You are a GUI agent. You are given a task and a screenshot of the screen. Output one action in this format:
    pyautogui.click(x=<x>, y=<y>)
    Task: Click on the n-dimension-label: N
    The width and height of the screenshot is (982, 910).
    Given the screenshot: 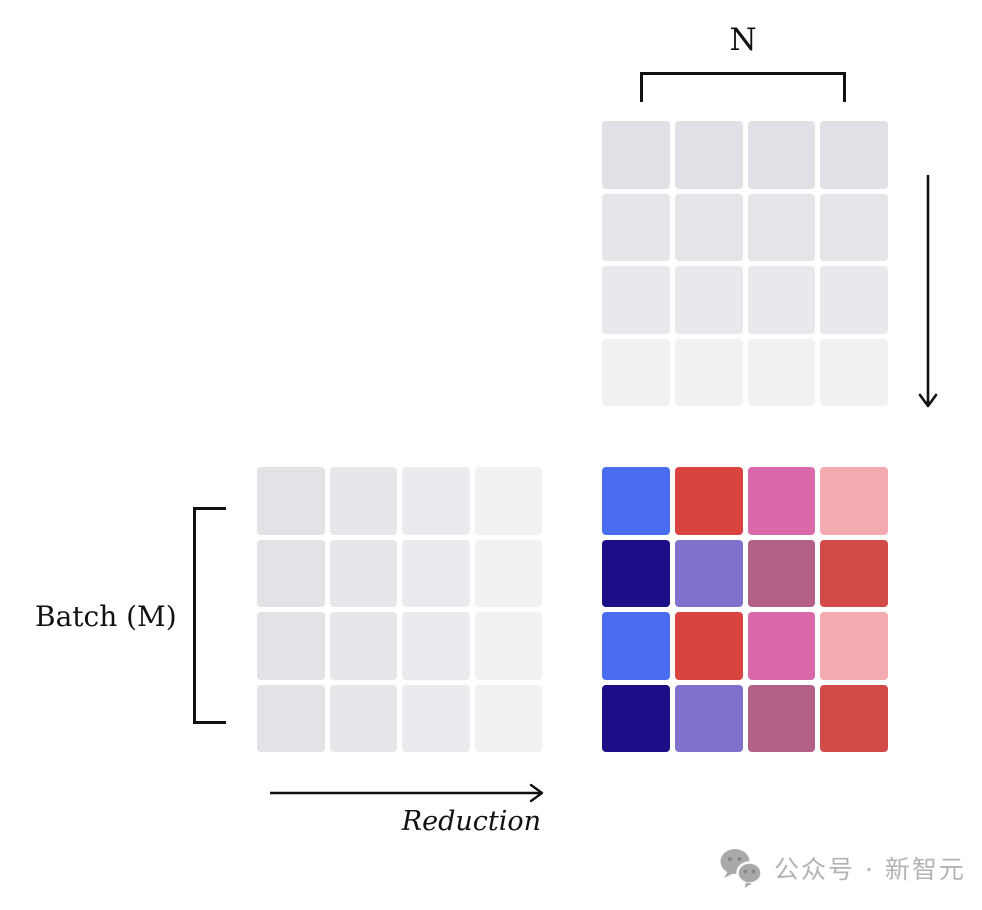 What is the action you would take?
    pyautogui.click(x=743, y=40)
    